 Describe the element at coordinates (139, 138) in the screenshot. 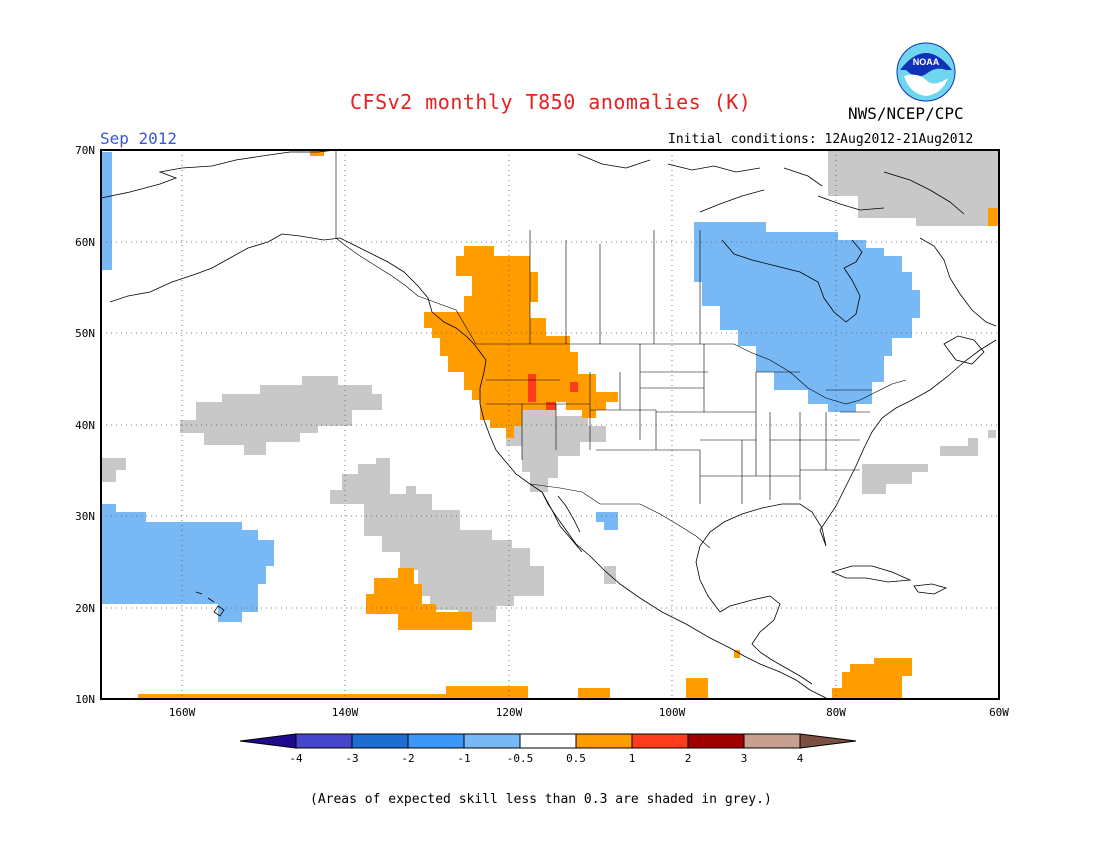

I see `forecast-period: Sep 2012` at that location.